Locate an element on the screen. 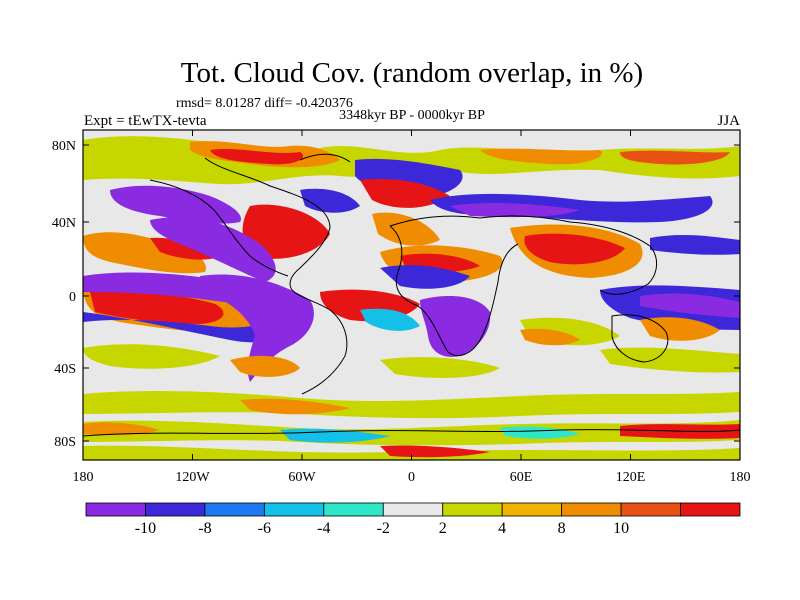 The width and height of the screenshot is (800, 600). colorbar-label: -10 is located at coordinates (145, 528).